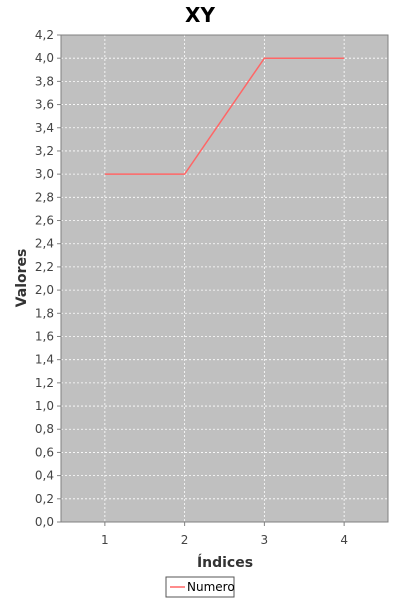 The image size is (400, 600). What do you see at coordinates (44, 406) in the screenshot?
I see `y-tick-label: 1,0` at bounding box center [44, 406].